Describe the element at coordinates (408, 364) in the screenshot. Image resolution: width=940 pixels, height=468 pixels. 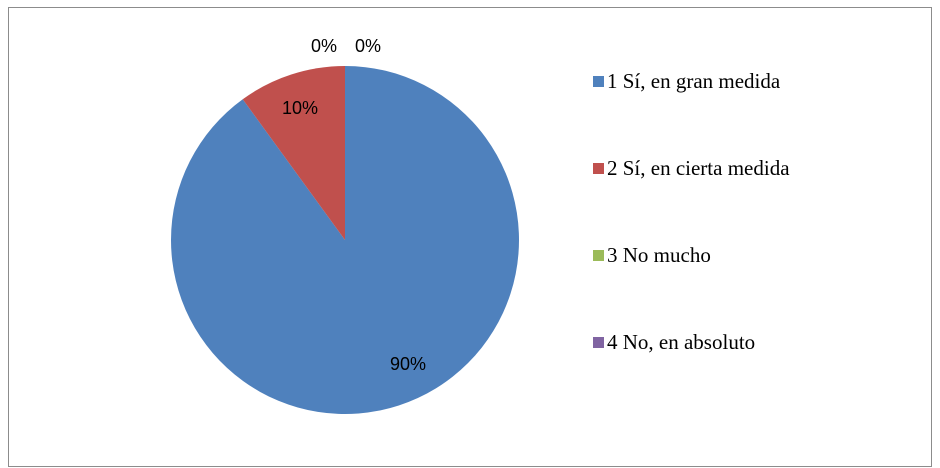
I see `data-label-1: 90%` at that location.